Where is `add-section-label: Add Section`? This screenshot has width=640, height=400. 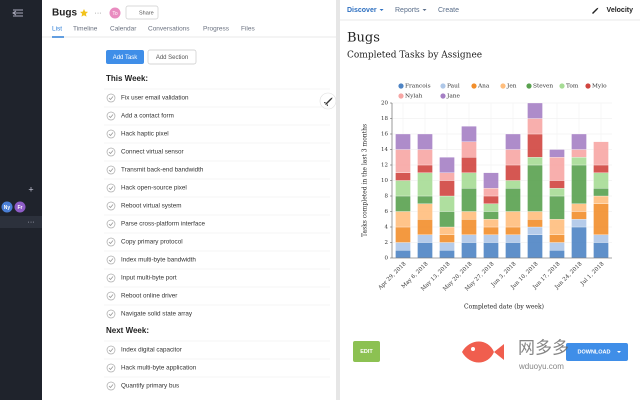 add-section-label: Add Section is located at coordinates (172, 58).